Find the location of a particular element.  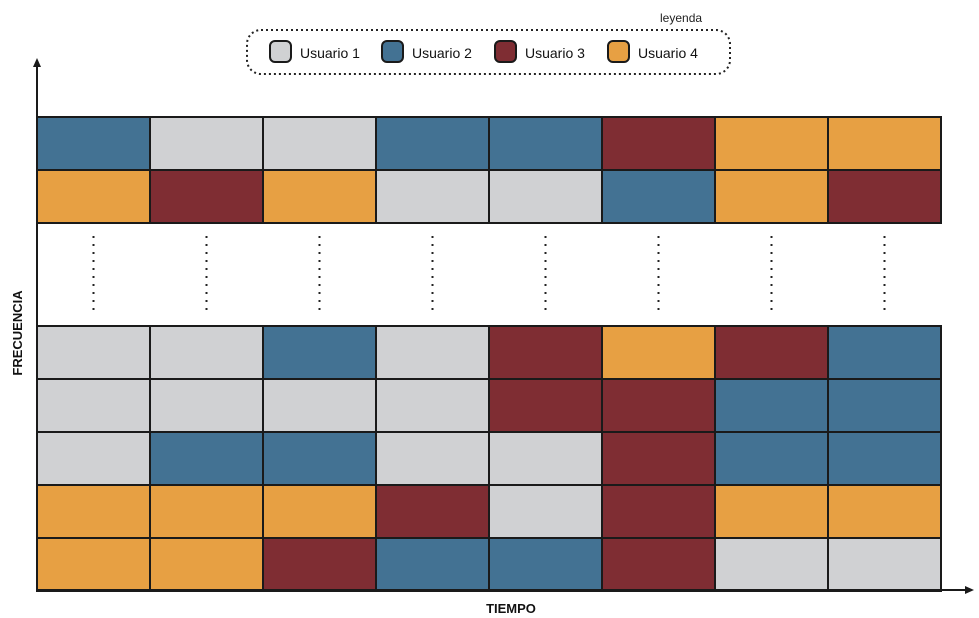

legend-item-usuario-3: Usuario 3 is located at coordinates (539, 51).